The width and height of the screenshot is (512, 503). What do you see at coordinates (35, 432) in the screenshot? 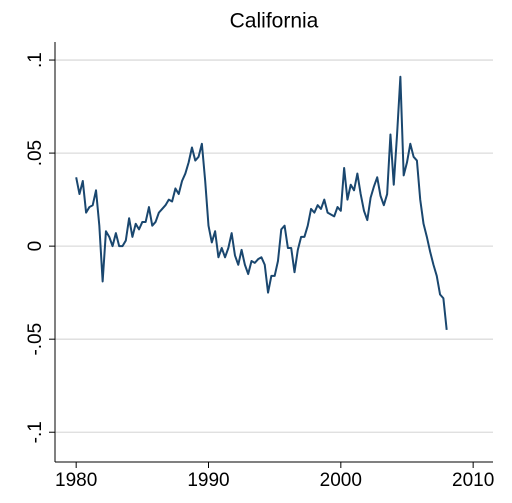
I see `y-tick-label: -.1` at bounding box center [35, 432].